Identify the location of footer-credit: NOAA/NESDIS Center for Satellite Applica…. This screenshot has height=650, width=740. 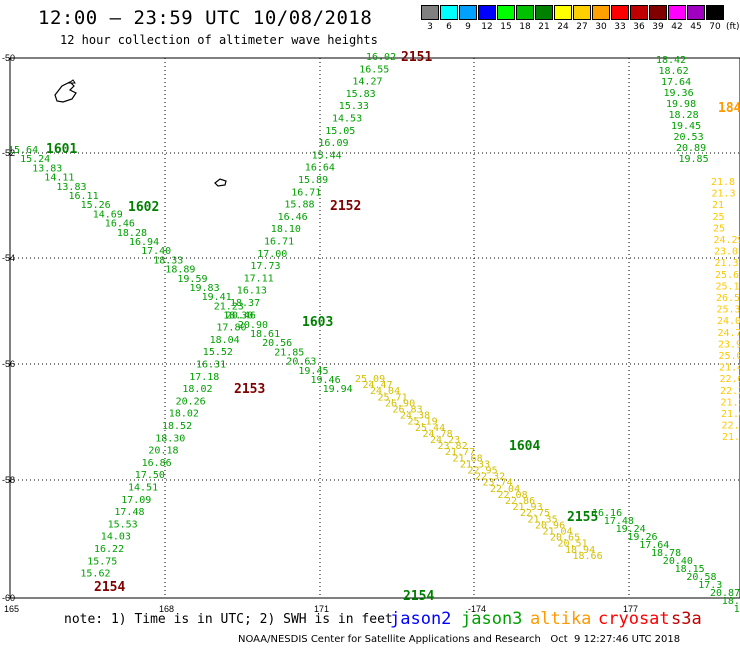
(459, 639).